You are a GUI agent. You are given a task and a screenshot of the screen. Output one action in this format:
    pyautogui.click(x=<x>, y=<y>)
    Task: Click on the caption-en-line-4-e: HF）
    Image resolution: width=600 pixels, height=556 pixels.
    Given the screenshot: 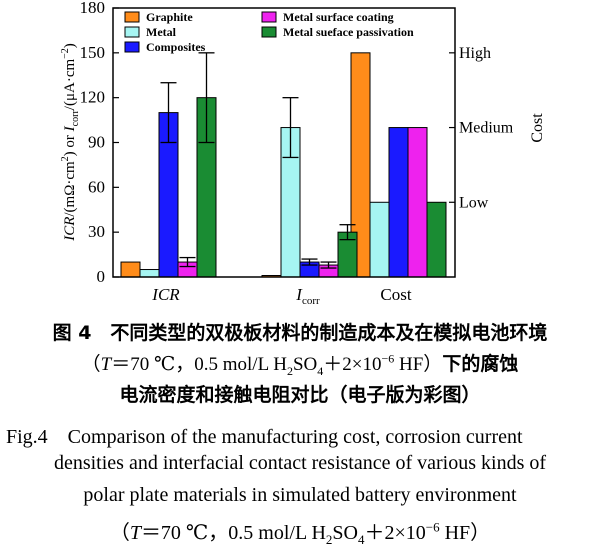 What is the action you would take?
    pyautogui.click(x=465, y=533)
    